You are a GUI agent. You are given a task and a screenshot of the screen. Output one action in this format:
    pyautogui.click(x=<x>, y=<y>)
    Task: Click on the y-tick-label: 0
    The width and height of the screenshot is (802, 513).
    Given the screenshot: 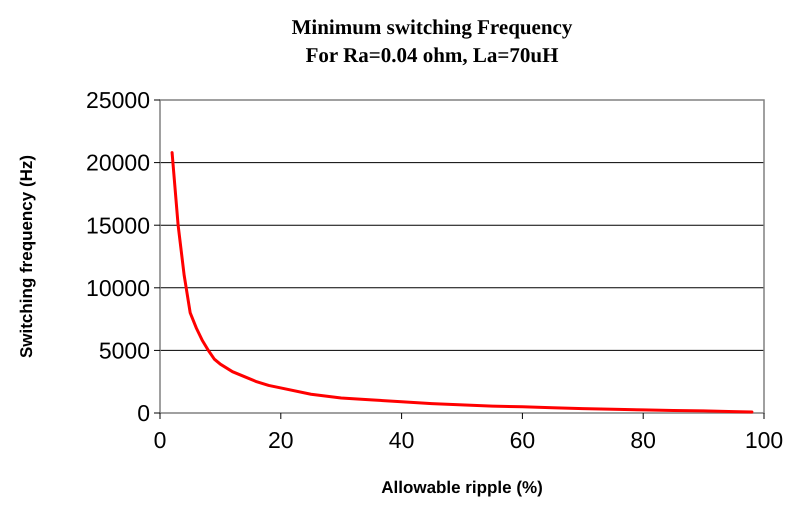 What is the action you would take?
    pyautogui.click(x=143, y=413)
    